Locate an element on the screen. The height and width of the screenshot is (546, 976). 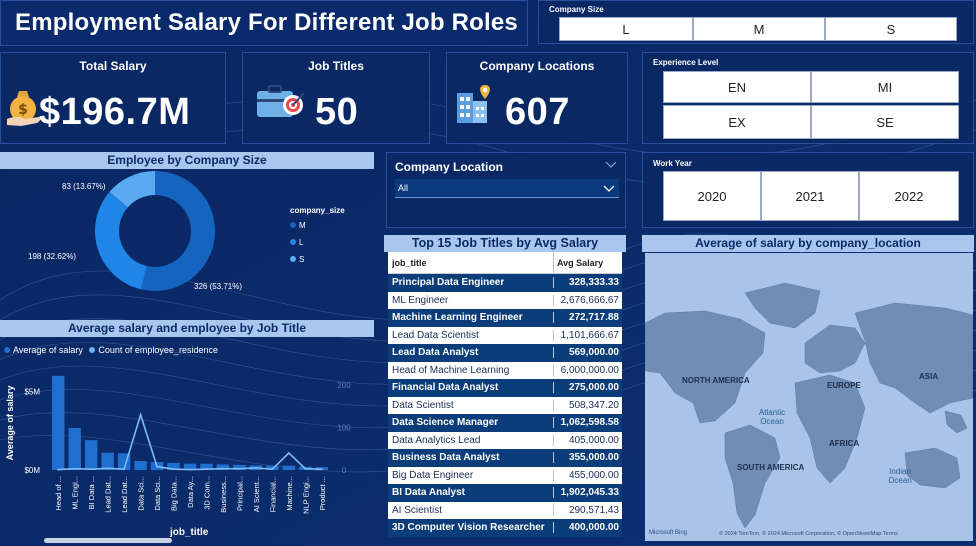
combo-chart-title: Average salary and employee by Job Title is located at coordinates (187, 328).